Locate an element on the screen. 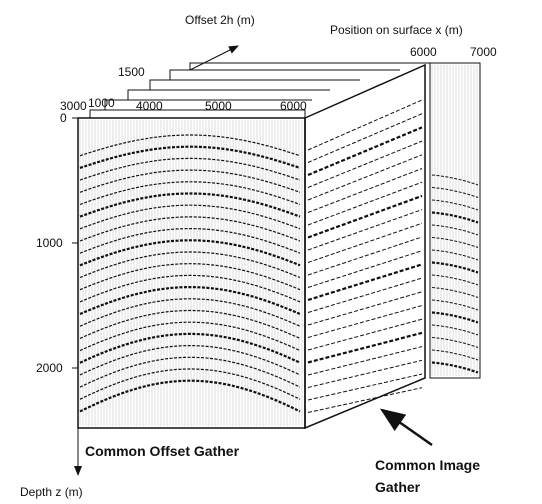  depth-tick: 0 is located at coordinates (63, 118).